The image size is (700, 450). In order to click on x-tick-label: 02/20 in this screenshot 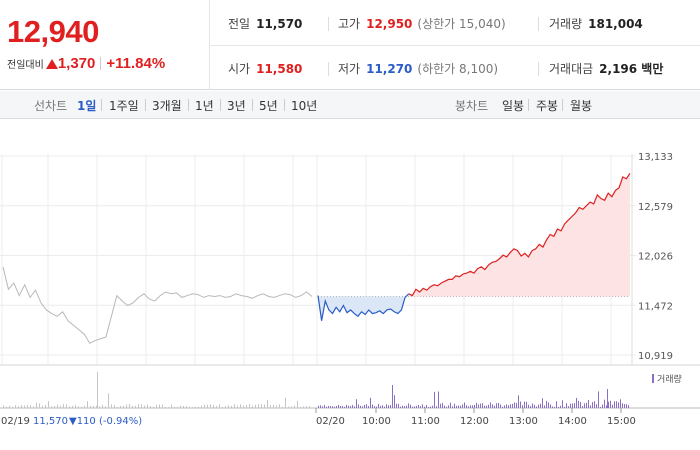, I will do `click(330, 421)`.